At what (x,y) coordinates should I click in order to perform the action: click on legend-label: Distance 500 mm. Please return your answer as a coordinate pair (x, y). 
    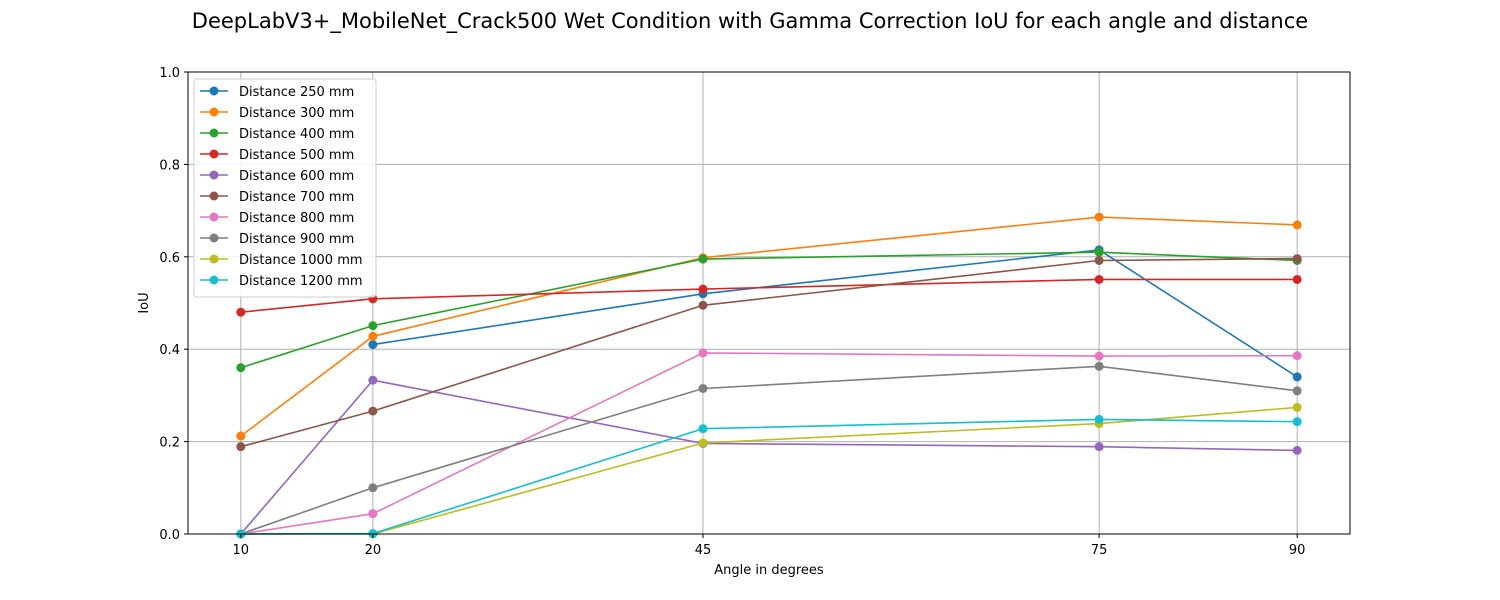
    Looking at the image, I should click on (296, 155).